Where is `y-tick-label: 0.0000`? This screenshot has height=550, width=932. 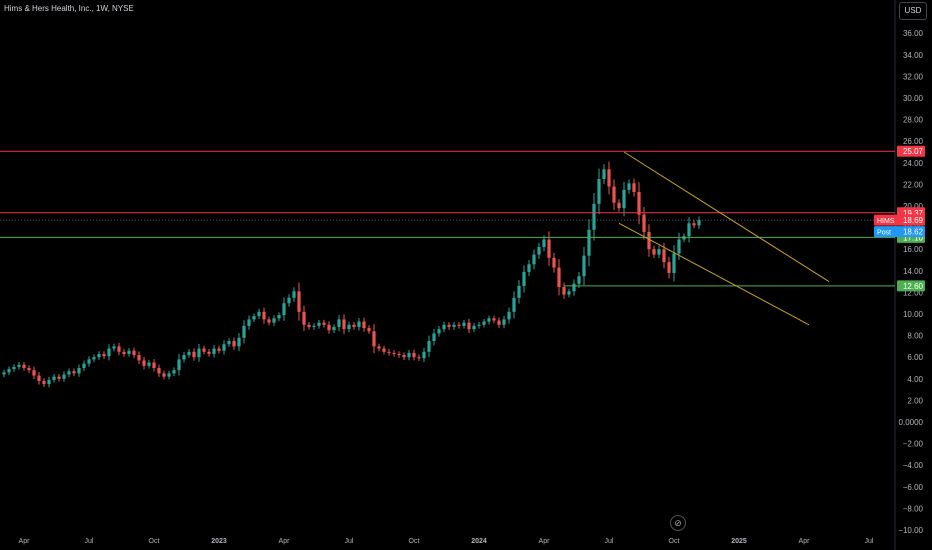 y-tick-label: 0.0000 is located at coordinates (911, 422).